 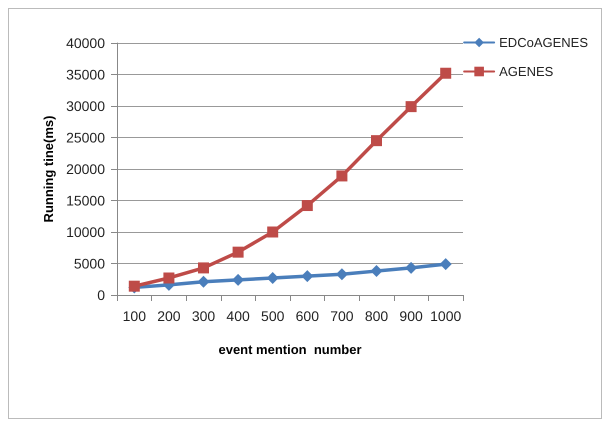 I want to click on y-tick-label: 40000, so click(x=86, y=43).